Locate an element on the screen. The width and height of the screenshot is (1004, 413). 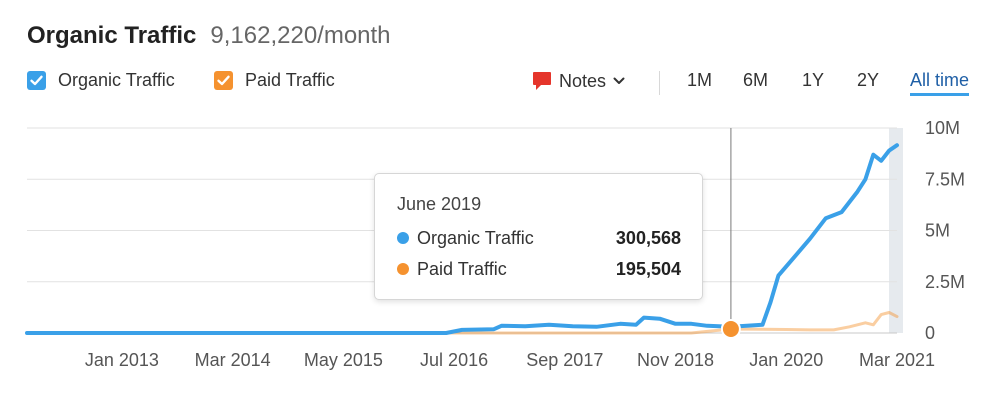
y-tick-label: 7.5M is located at coordinates (945, 179).